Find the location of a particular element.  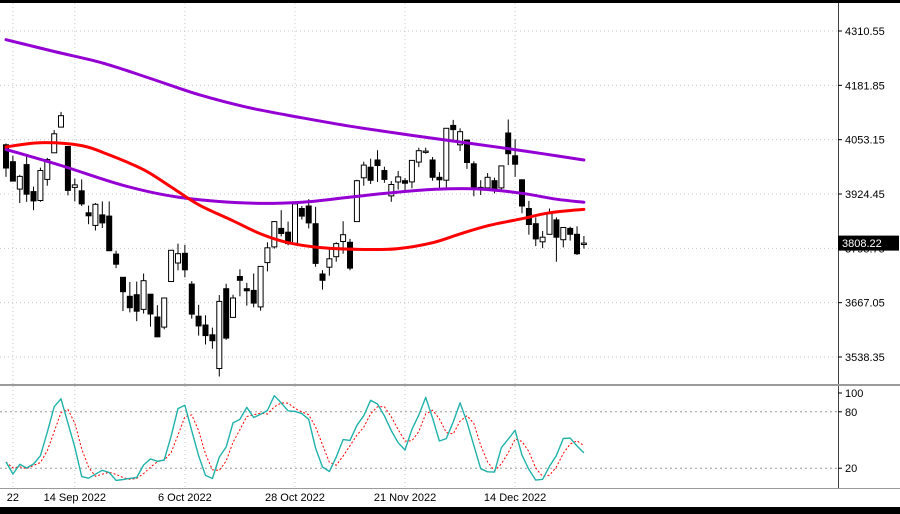

time-axis-label: 14 Dec 2022 is located at coordinates (515, 498).